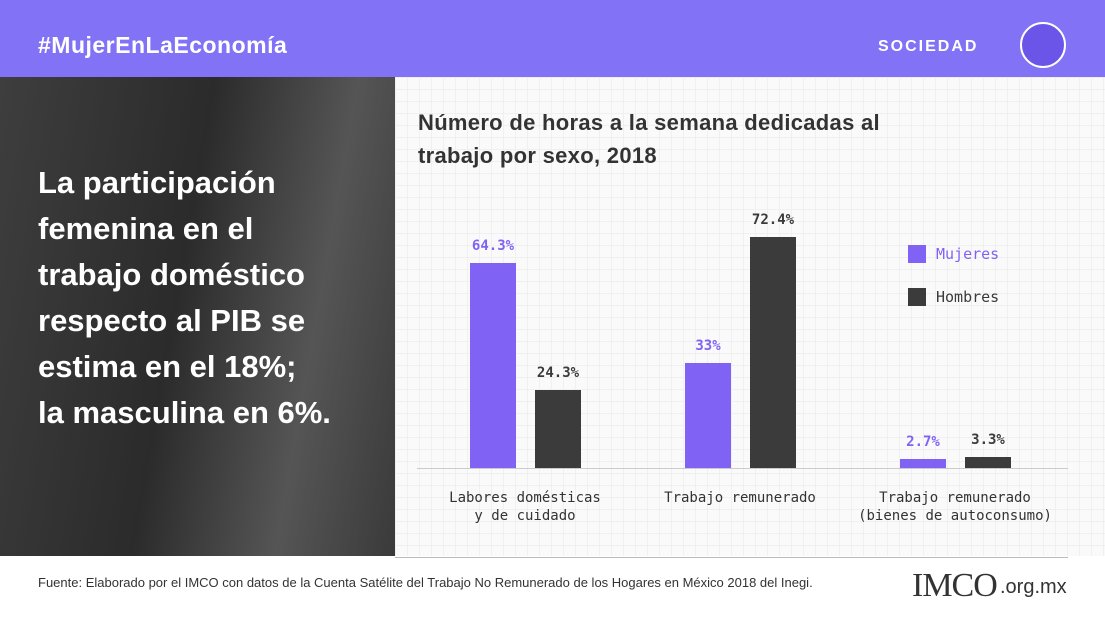 The height and width of the screenshot is (630, 1105). I want to click on x-tick-label: Trabajo remunerado, so click(740, 498).